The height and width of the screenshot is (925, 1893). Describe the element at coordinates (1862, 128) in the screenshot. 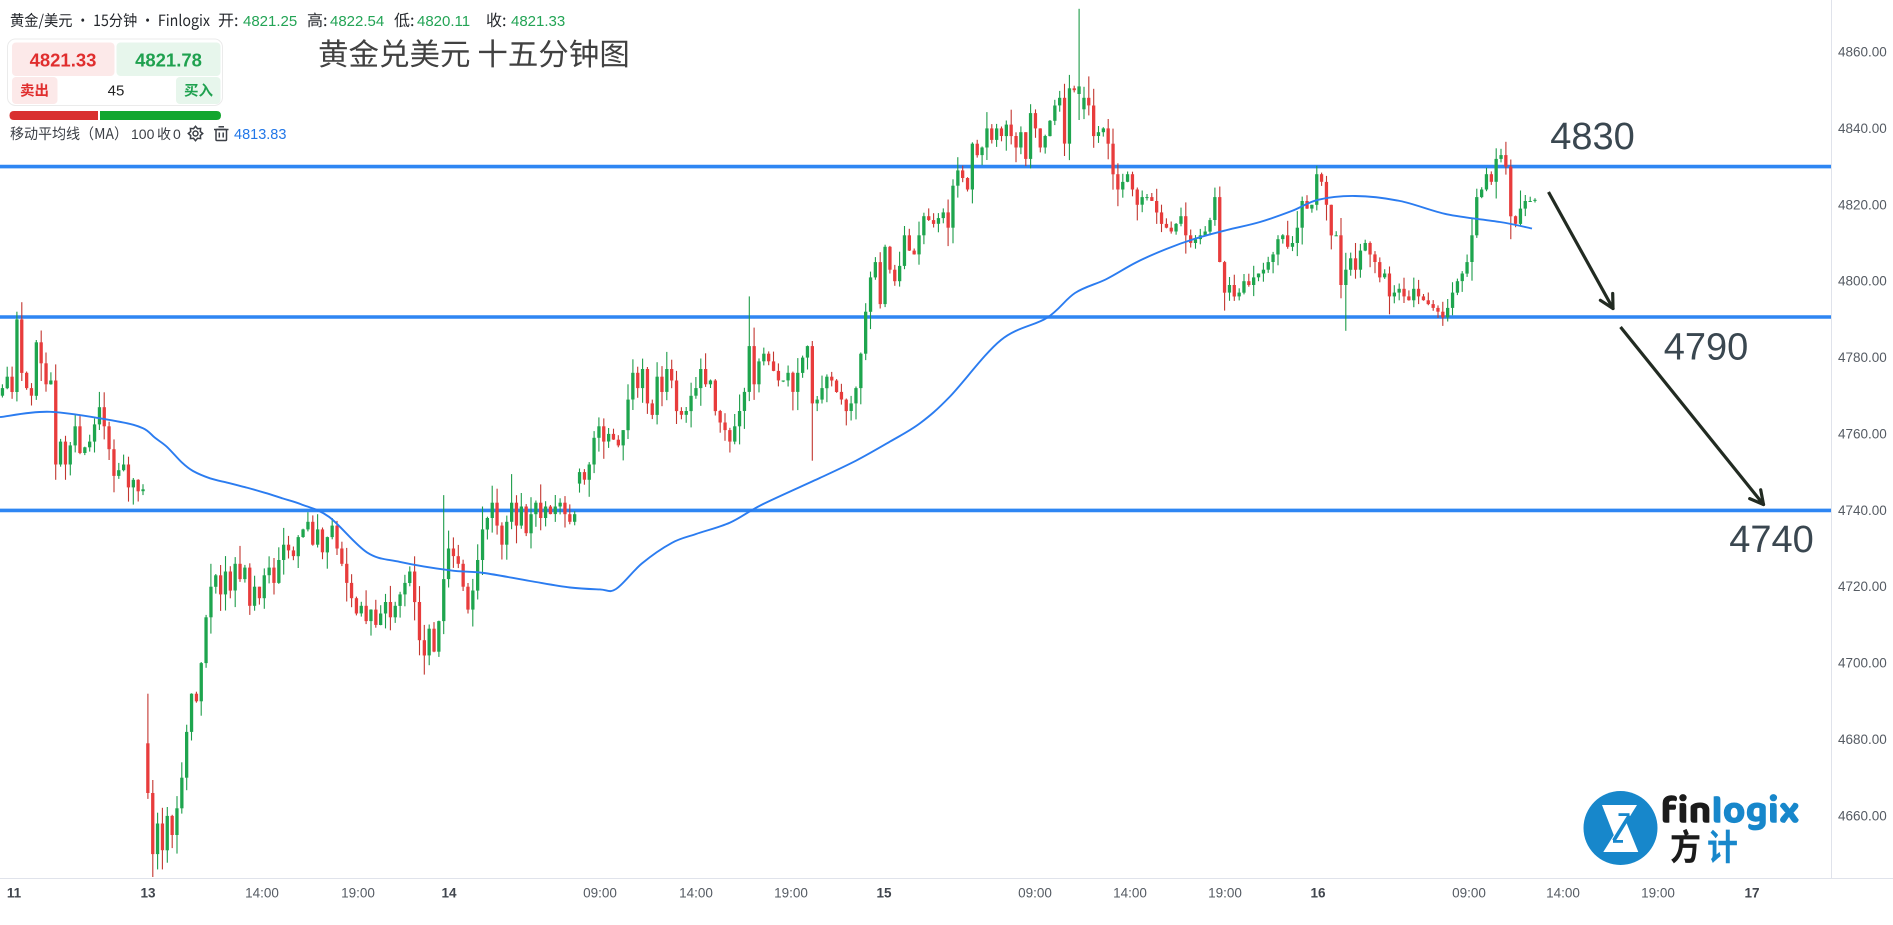

I see `svg-text: 4840.00` at that location.